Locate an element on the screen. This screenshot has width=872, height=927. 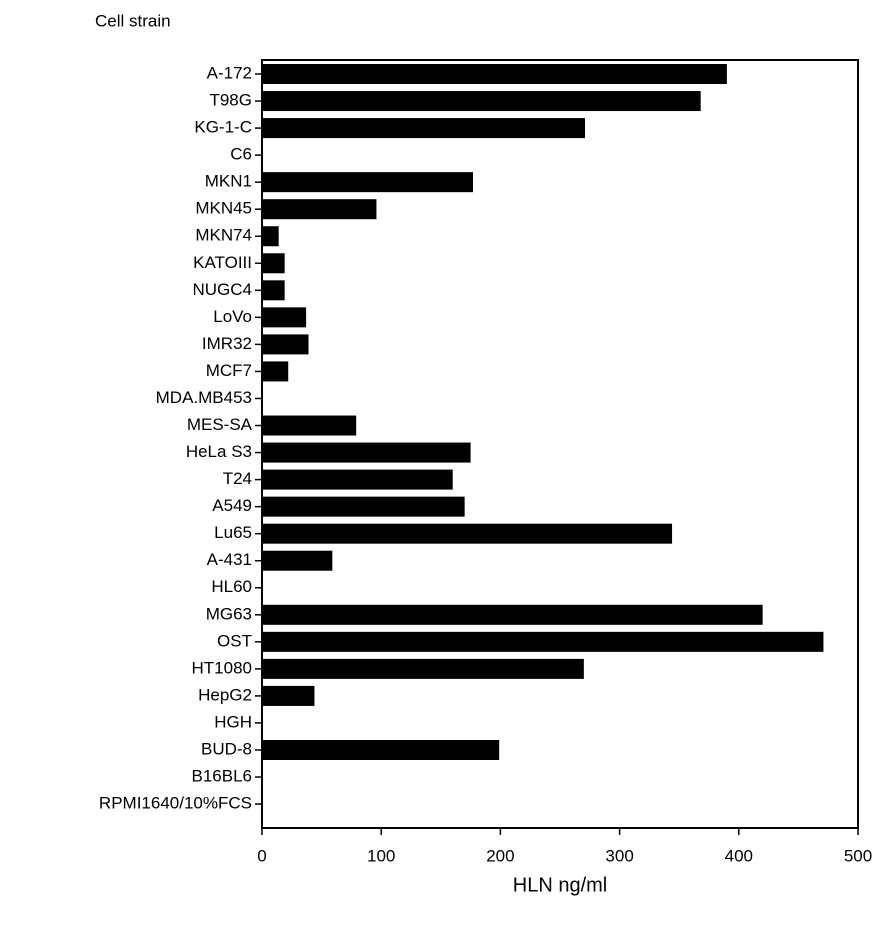
y-tick-label: KATOIII is located at coordinates (222, 262).